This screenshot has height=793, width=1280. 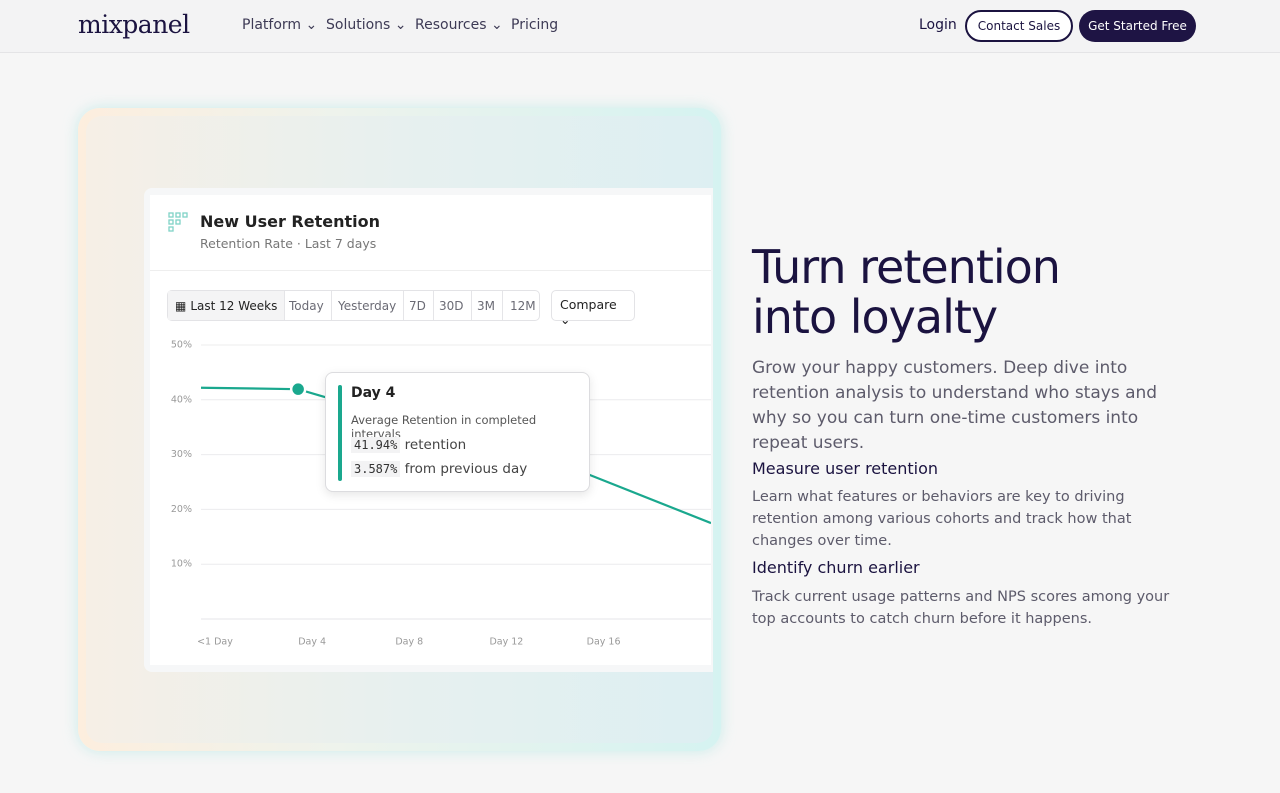 What do you see at coordinates (451, 25) in the screenshot?
I see `nav-link-text: Resources` at bounding box center [451, 25].